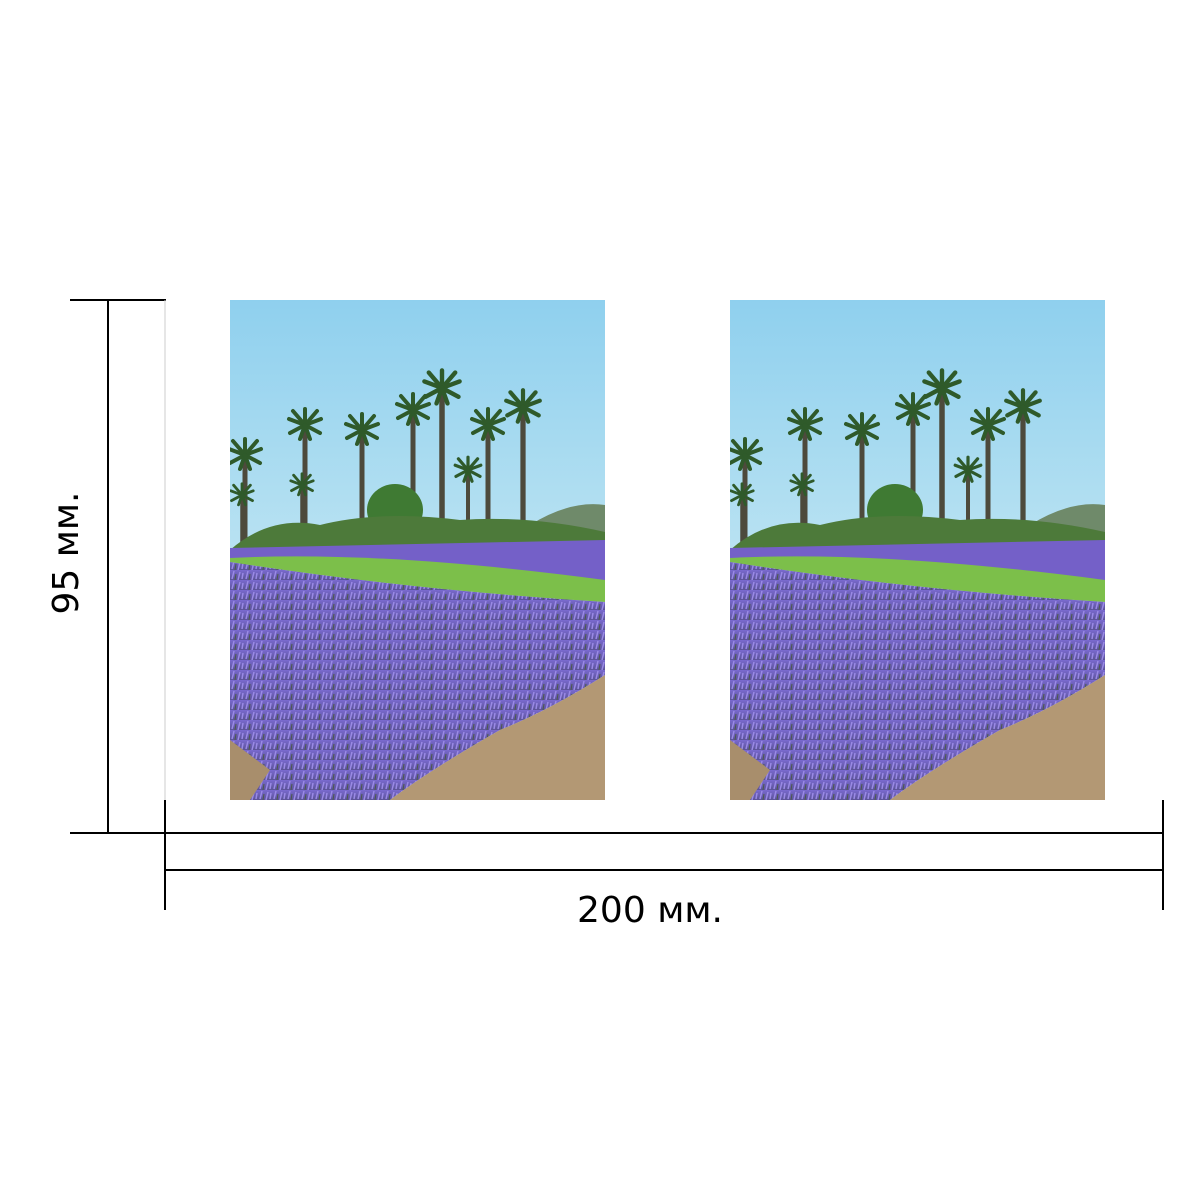 The height and width of the screenshot is (1204, 1200). What do you see at coordinates (66, 552) in the screenshot?
I see `height-label: 95 мм.` at bounding box center [66, 552].